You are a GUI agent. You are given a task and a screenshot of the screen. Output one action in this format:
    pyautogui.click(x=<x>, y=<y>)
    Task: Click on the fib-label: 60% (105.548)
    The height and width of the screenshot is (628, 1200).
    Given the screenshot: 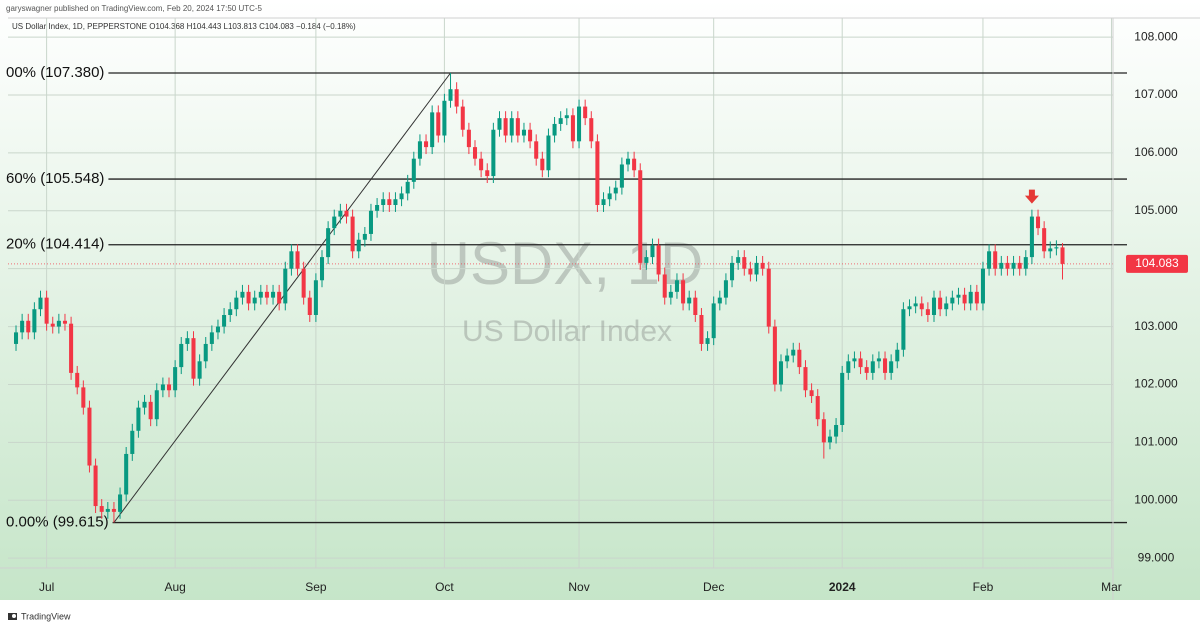 What is the action you would take?
    pyautogui.click(x=55, y=178)
    